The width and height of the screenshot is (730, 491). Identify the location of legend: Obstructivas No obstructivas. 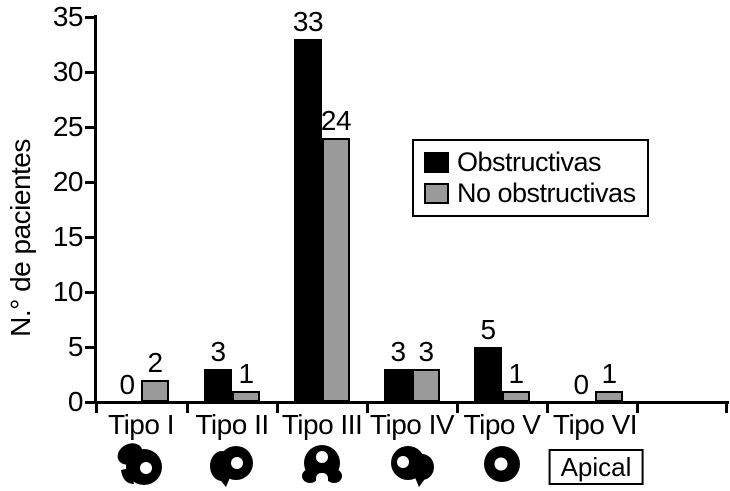
(530, 178).